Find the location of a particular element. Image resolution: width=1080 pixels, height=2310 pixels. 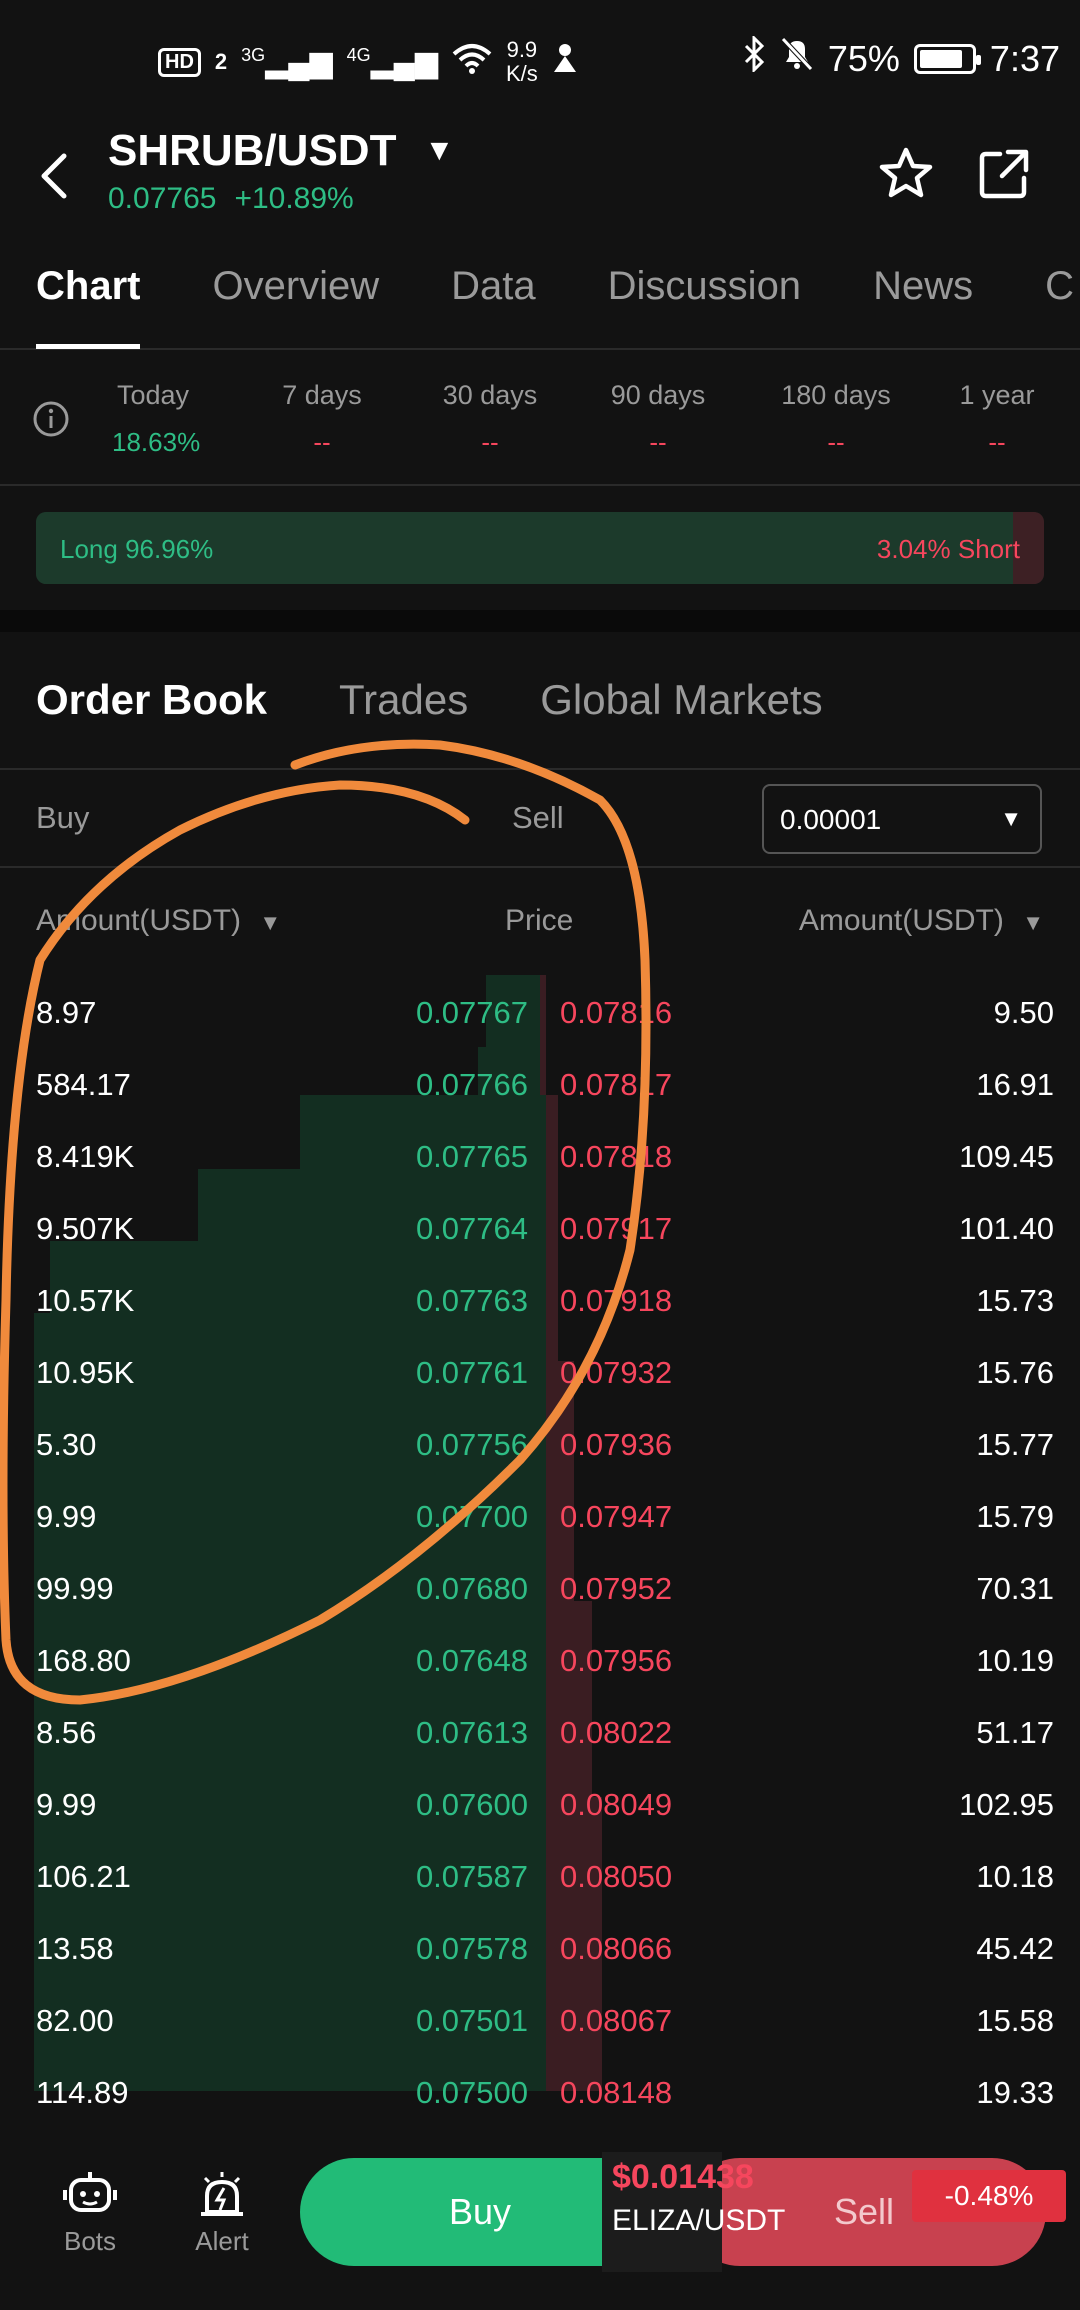

order-book-row: 114.89 0.07500 0.08148 19.33 is located at coordinates (540, 2091).